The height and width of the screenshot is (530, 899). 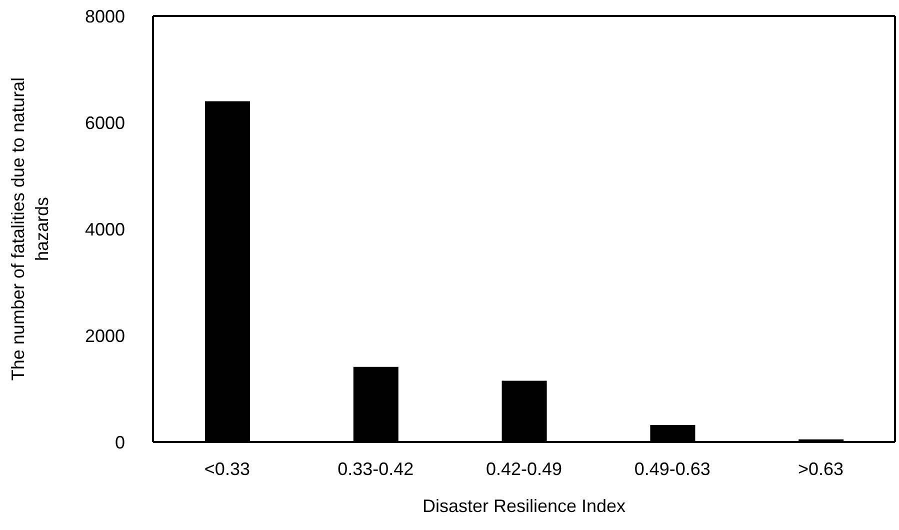 I want to click on x-tick-label: 0.49-0.63, so click(x=672, y=468).